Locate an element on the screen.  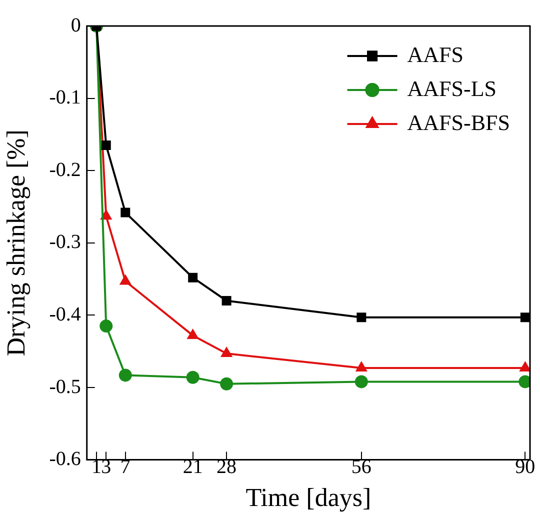
x-tick-label: 1 is located at coordinates (96, 467).